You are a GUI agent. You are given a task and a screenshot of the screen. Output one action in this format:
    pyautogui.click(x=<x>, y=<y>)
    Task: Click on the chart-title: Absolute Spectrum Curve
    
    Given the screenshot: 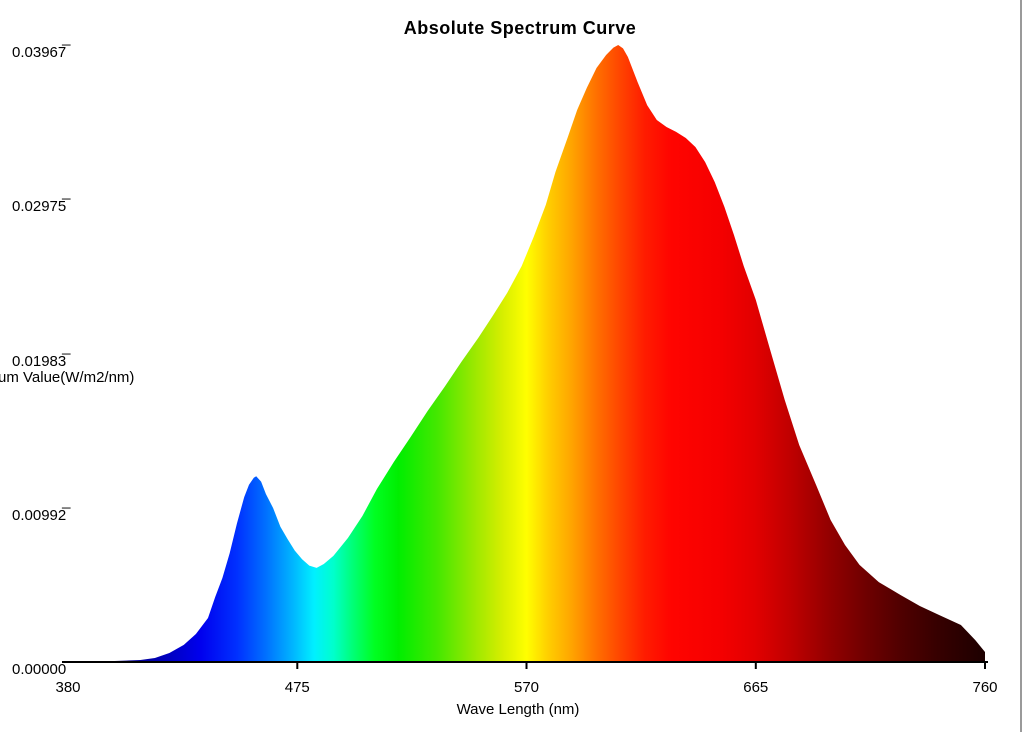 What is the action you would take?
    pyautogui.click(x=520, y=28)
    